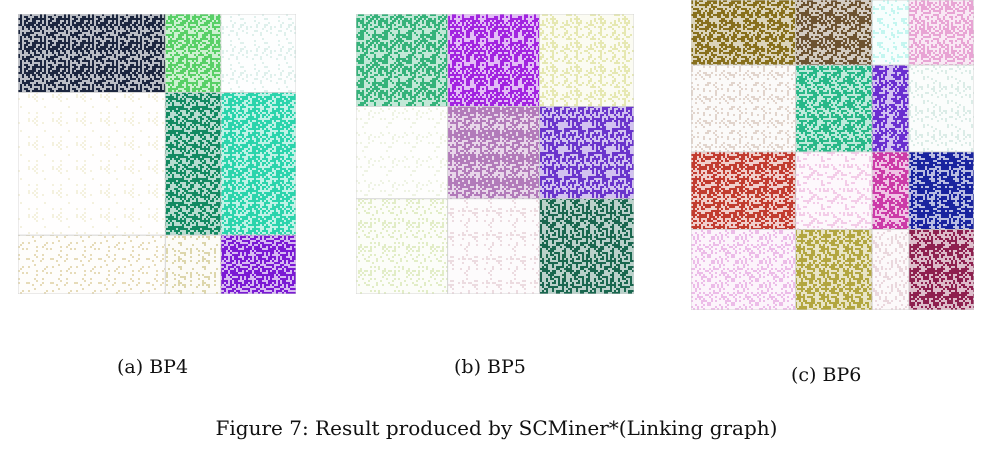 Image resolution: width=993 pixels, height=460 pixels. I want to click on caption-bp6: (c) BP6, so click(826, 375).